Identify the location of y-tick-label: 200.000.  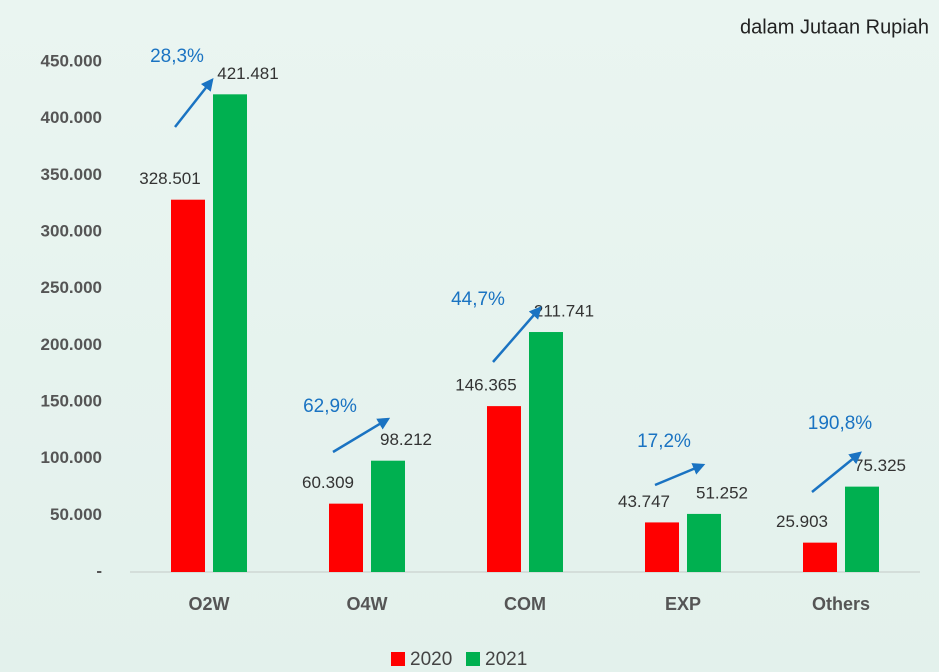
(71, 344).